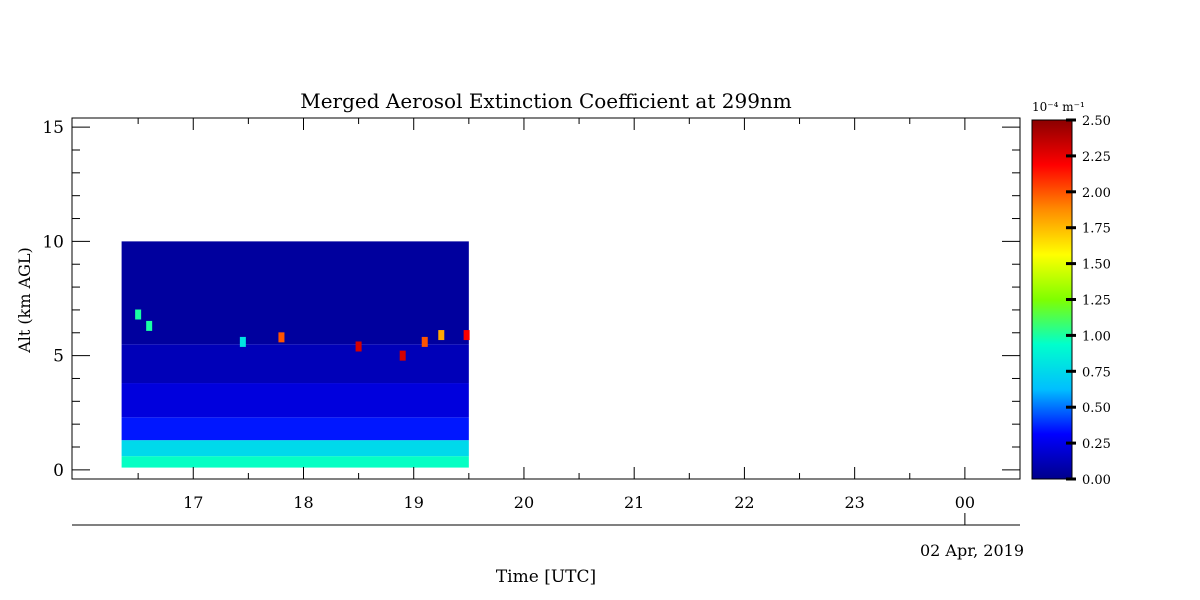 The height and width of the screenshot is (600, 1200). I want to click on x-axis-label: Time [UTC], so click(546, 577).